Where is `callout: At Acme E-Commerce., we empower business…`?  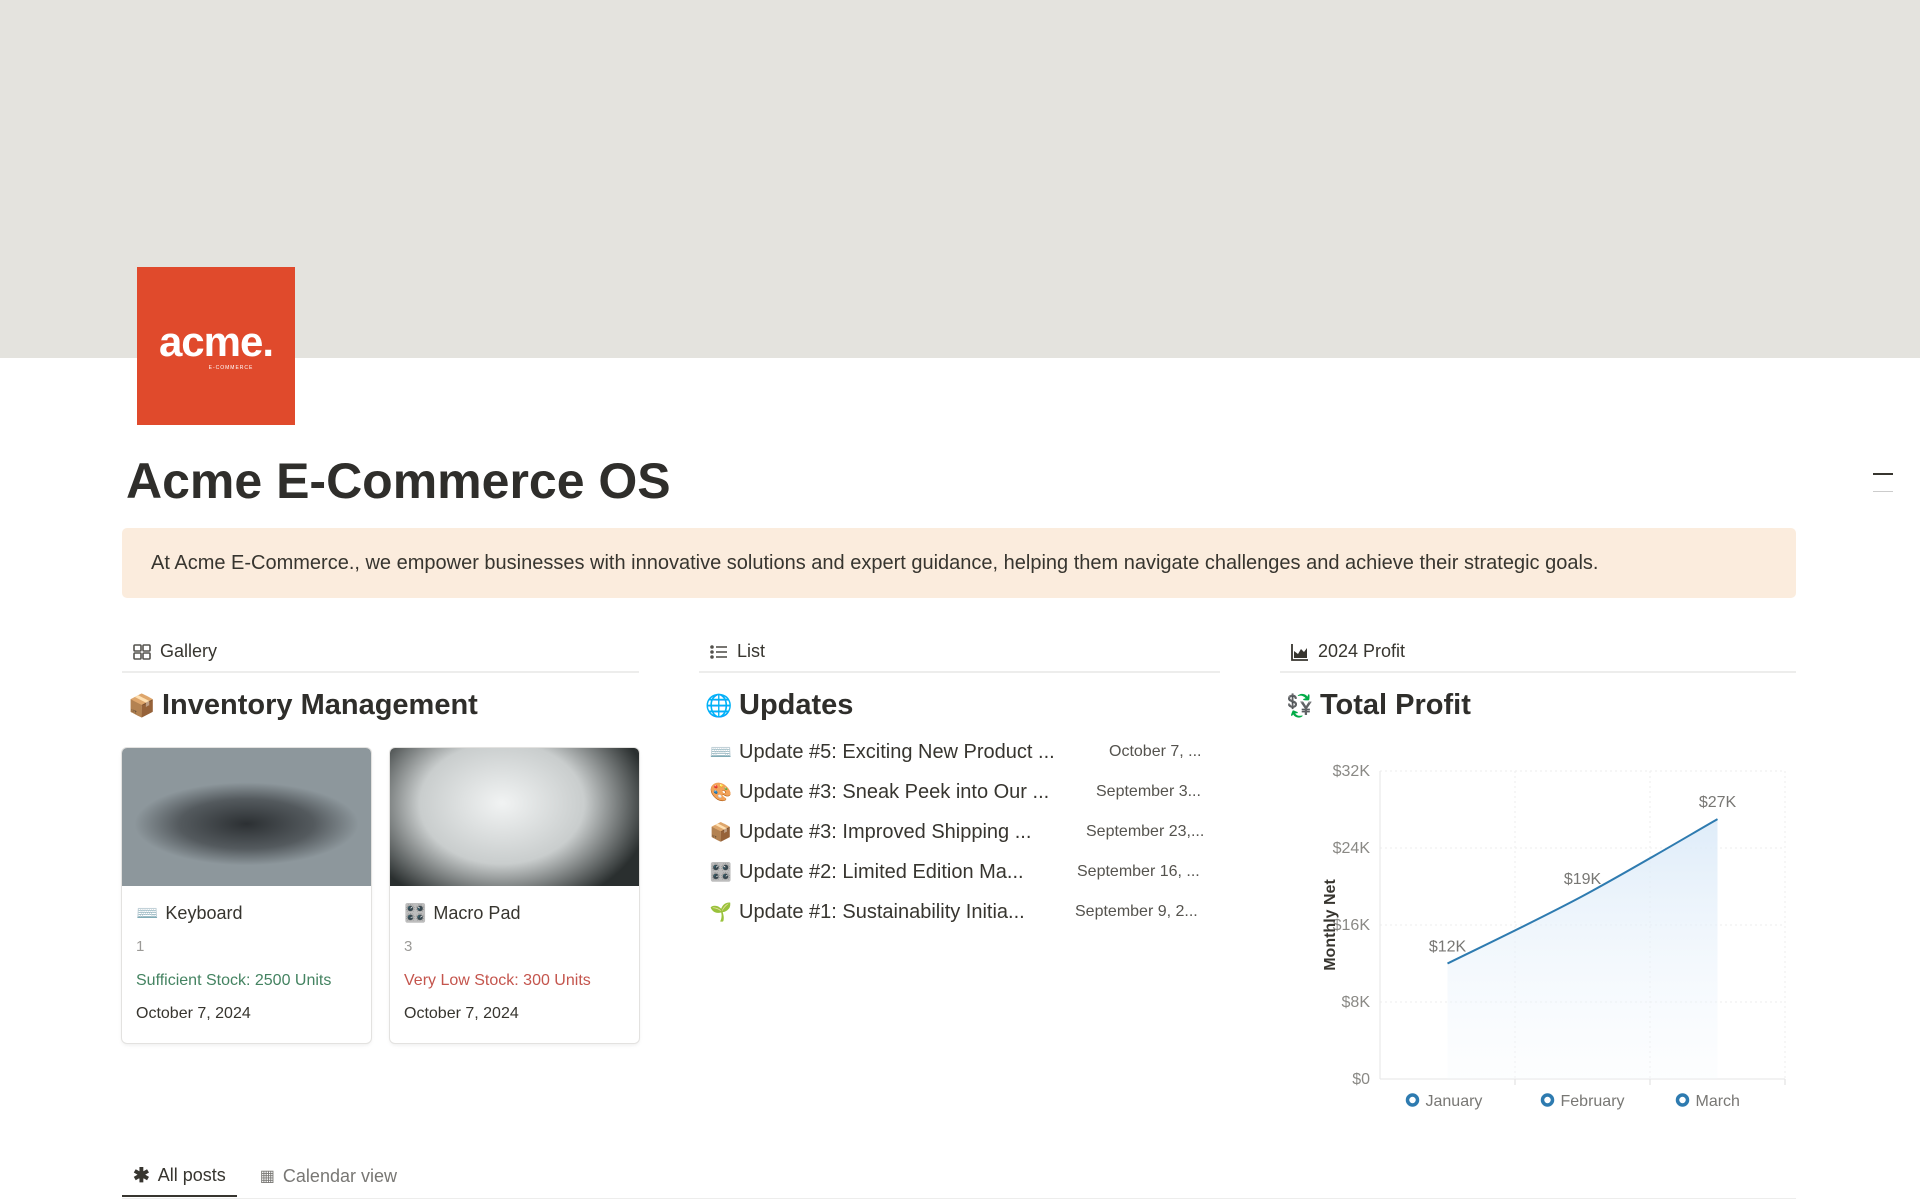 callout: At Acme E-Commerce., we empower business… is located at coordinates (959, 563).